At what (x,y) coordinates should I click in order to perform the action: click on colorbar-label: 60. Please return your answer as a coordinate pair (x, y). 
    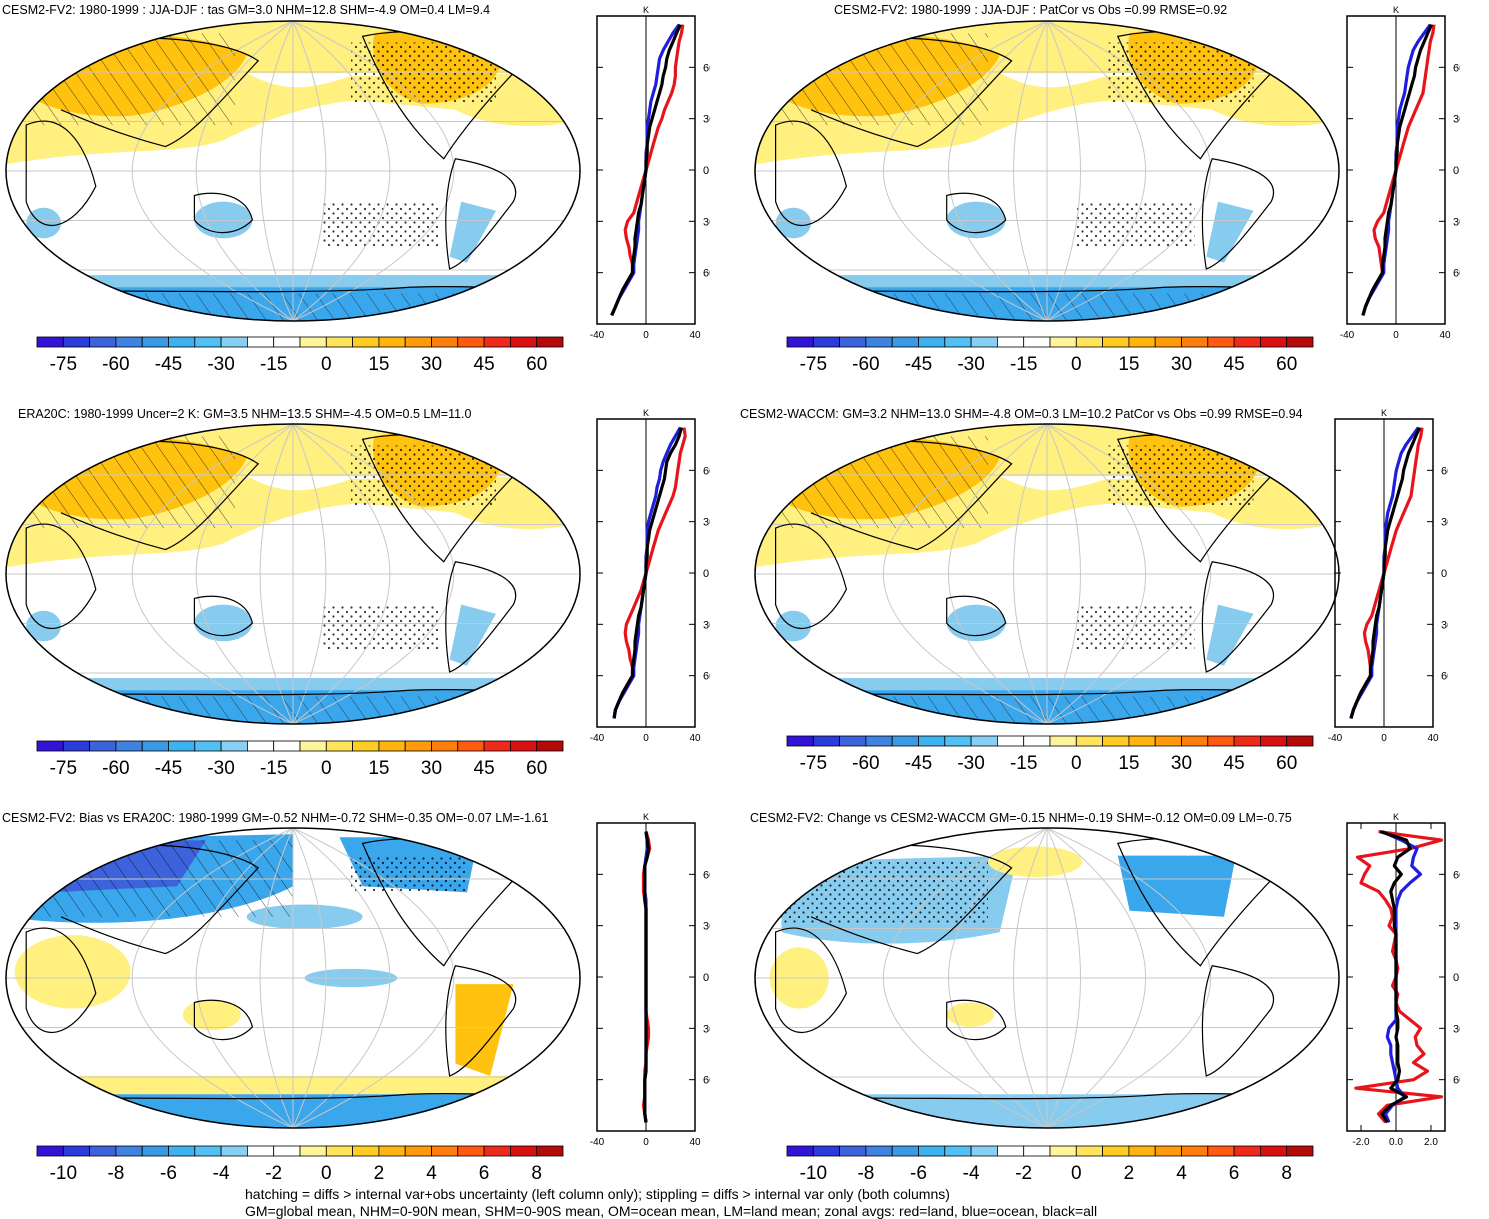
    Looking at the image, I should click on (1286, 364).